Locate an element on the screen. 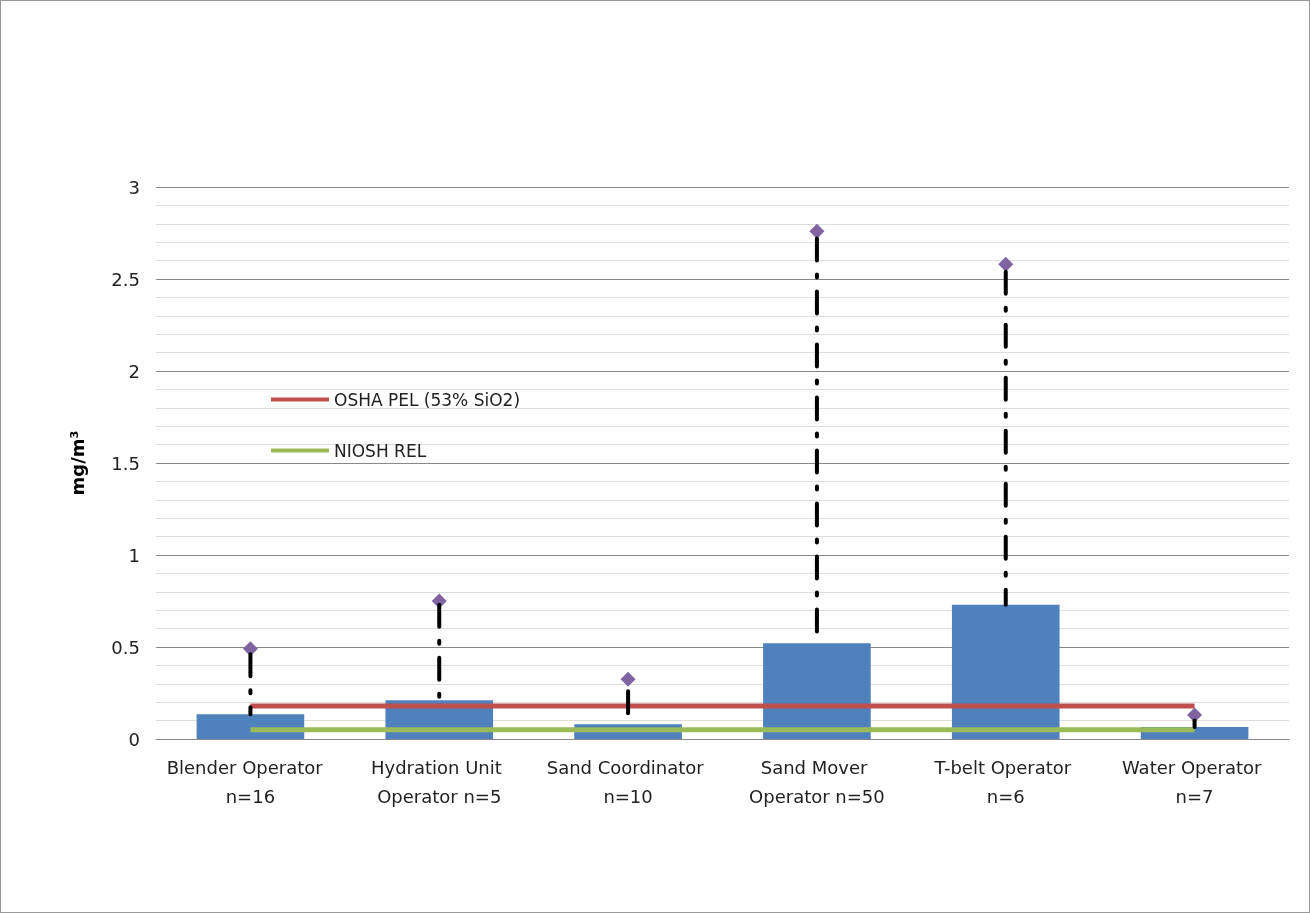  y-tick-label: 0.5 is located at coordinates (125, 647).